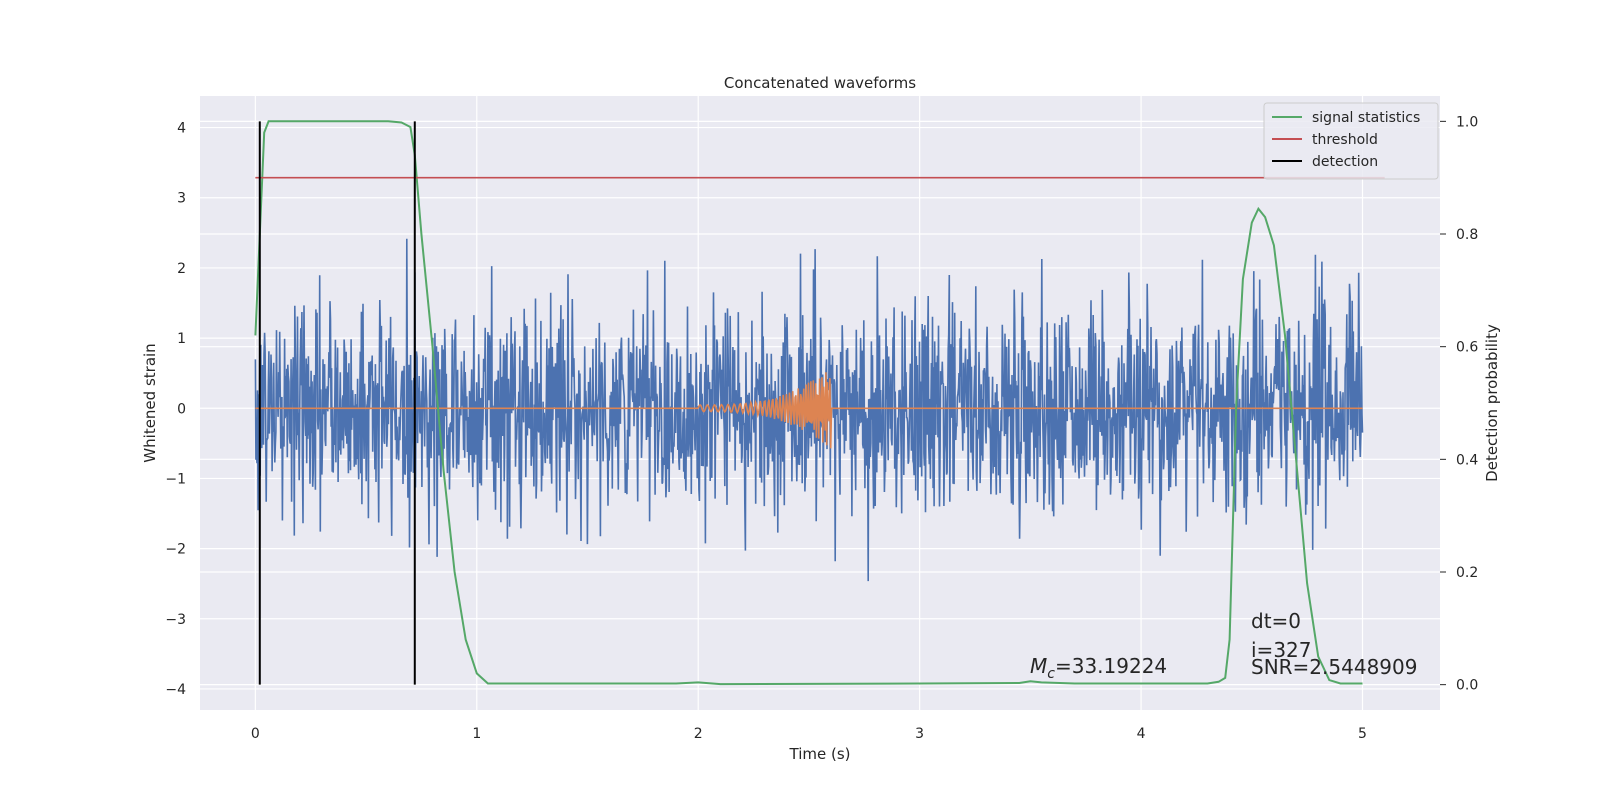 The image size is (1600, 805). What do you see at coordinates (181, 129) in the screenshot?
I see `y-tick-label: 4` at bounding box center [181, 129].